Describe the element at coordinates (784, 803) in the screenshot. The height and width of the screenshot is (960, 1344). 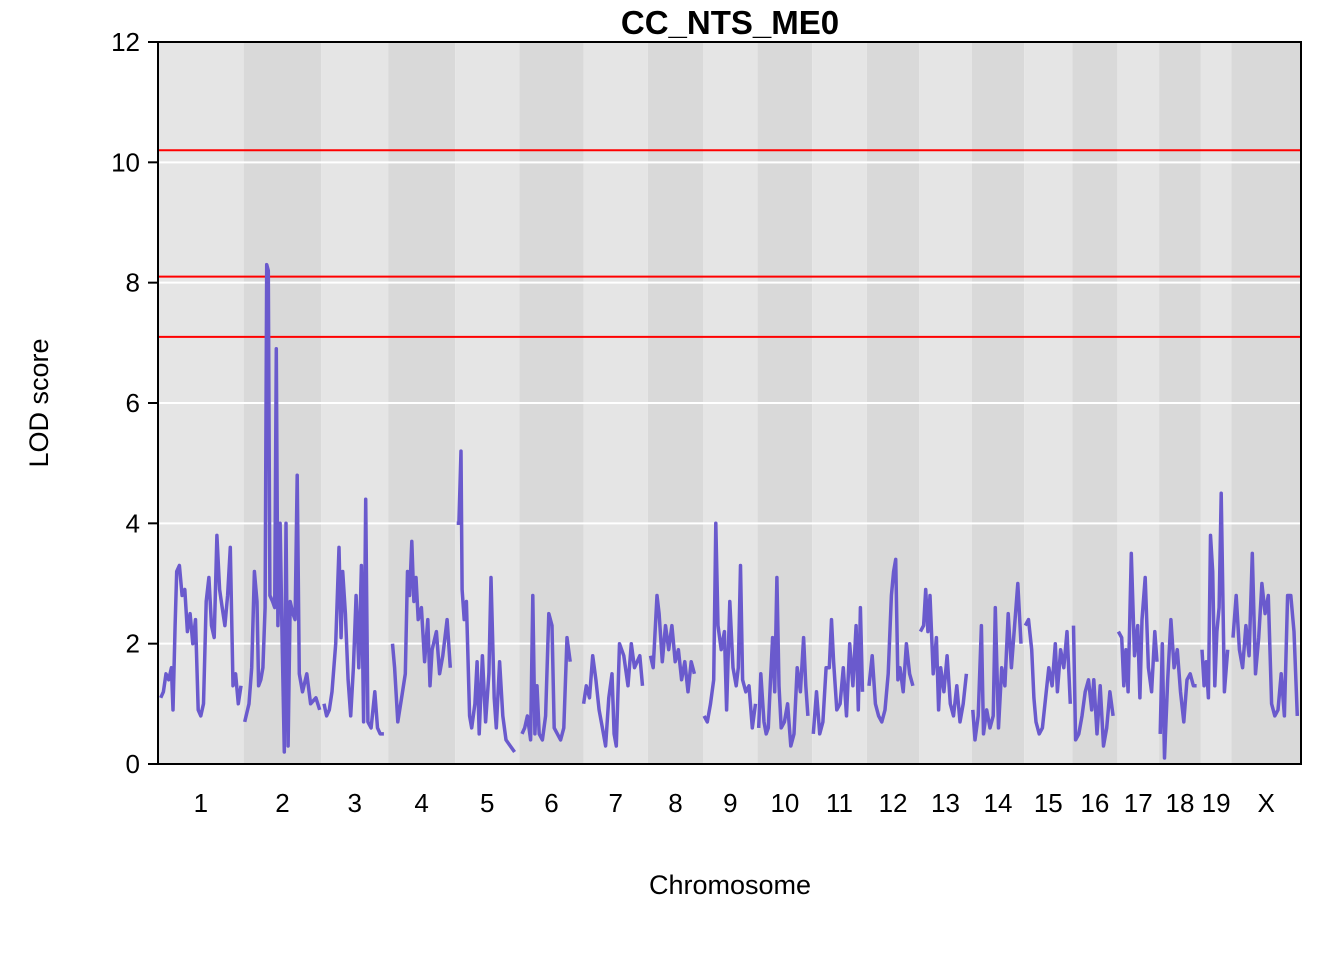
I see `x-tick-label: 10` at that location.